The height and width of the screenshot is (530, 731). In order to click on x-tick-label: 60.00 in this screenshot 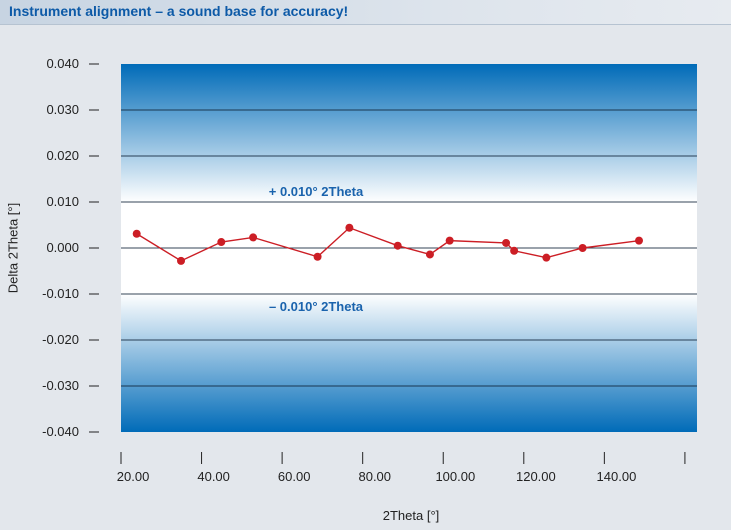, I will do `click(294, 476)`.